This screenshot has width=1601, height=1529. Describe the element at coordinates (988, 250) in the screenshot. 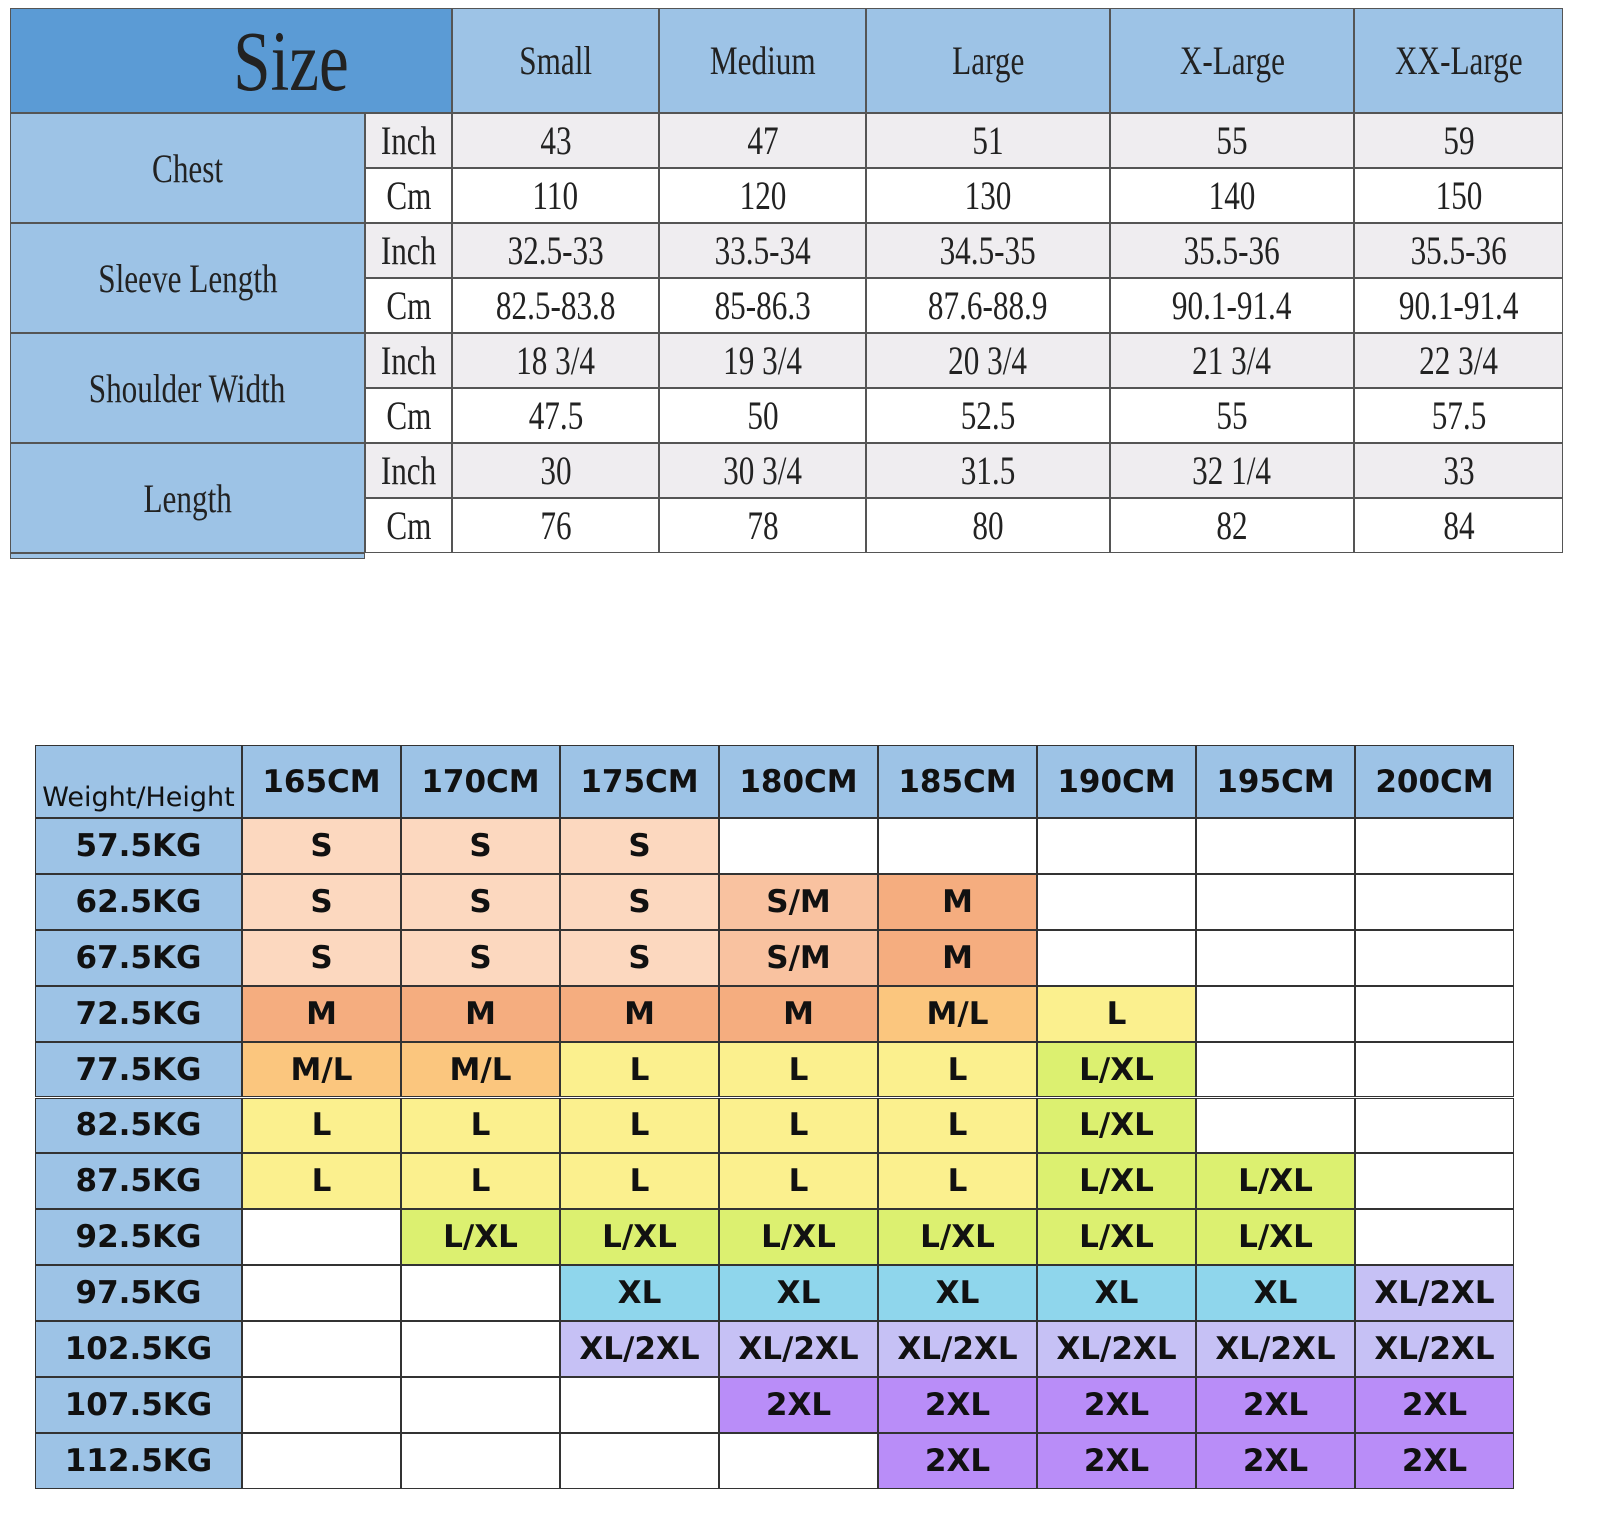

I see `measurement-value: 34.5-35` at that location.